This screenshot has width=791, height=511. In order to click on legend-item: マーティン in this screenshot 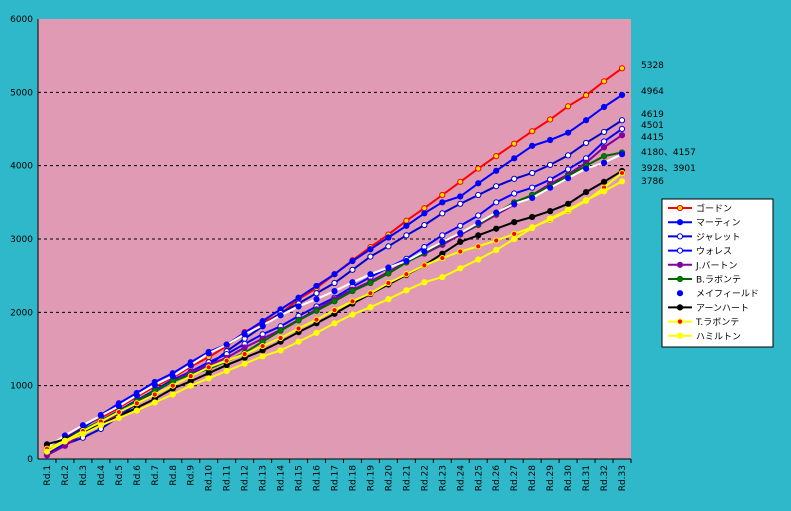, I will do `click(704, 223)`.